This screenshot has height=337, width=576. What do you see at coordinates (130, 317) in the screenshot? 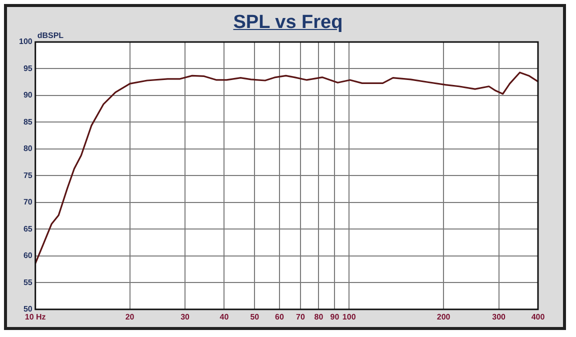
I see `x-tick-label: 20` at bounding box center [130, 317].